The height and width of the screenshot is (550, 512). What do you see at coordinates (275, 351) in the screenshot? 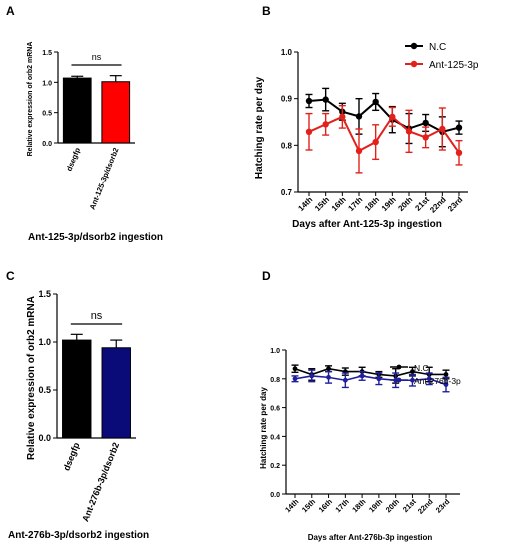
I see `d-y-tick-label: 1.0` at bounding box center [275, 351].